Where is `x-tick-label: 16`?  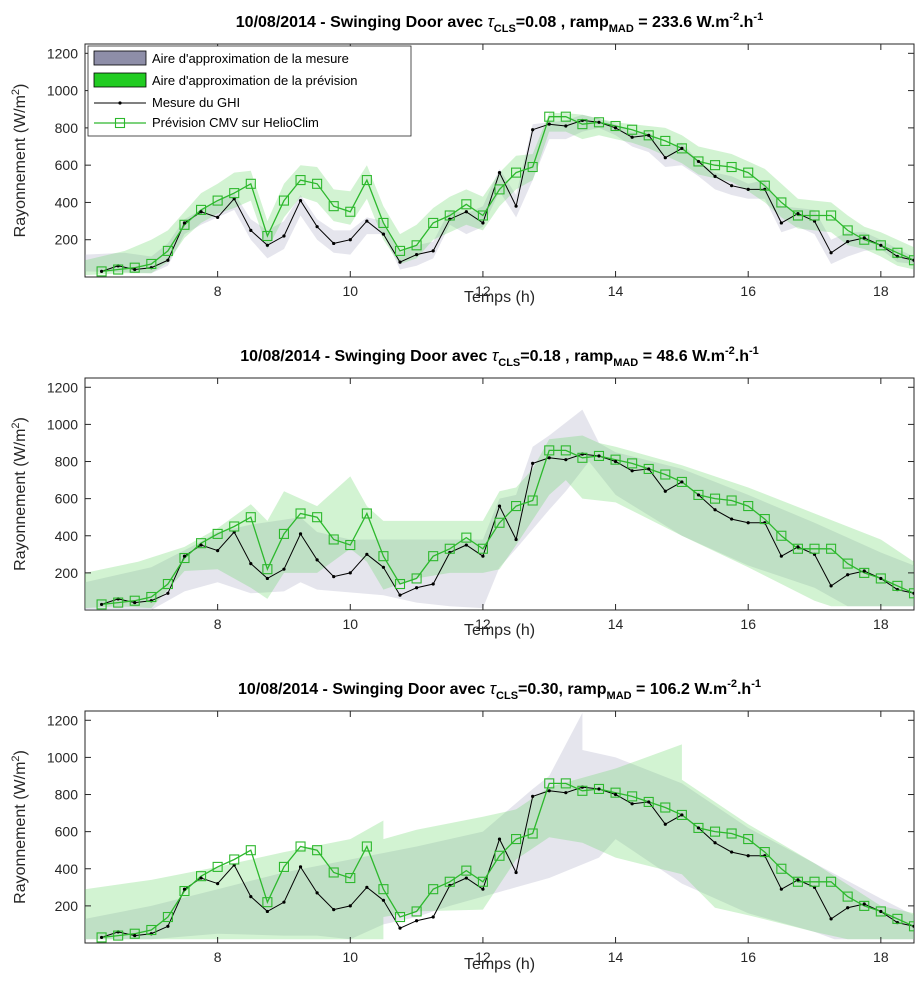 x-tick-label: 16 is located at coordinates (748, 957).